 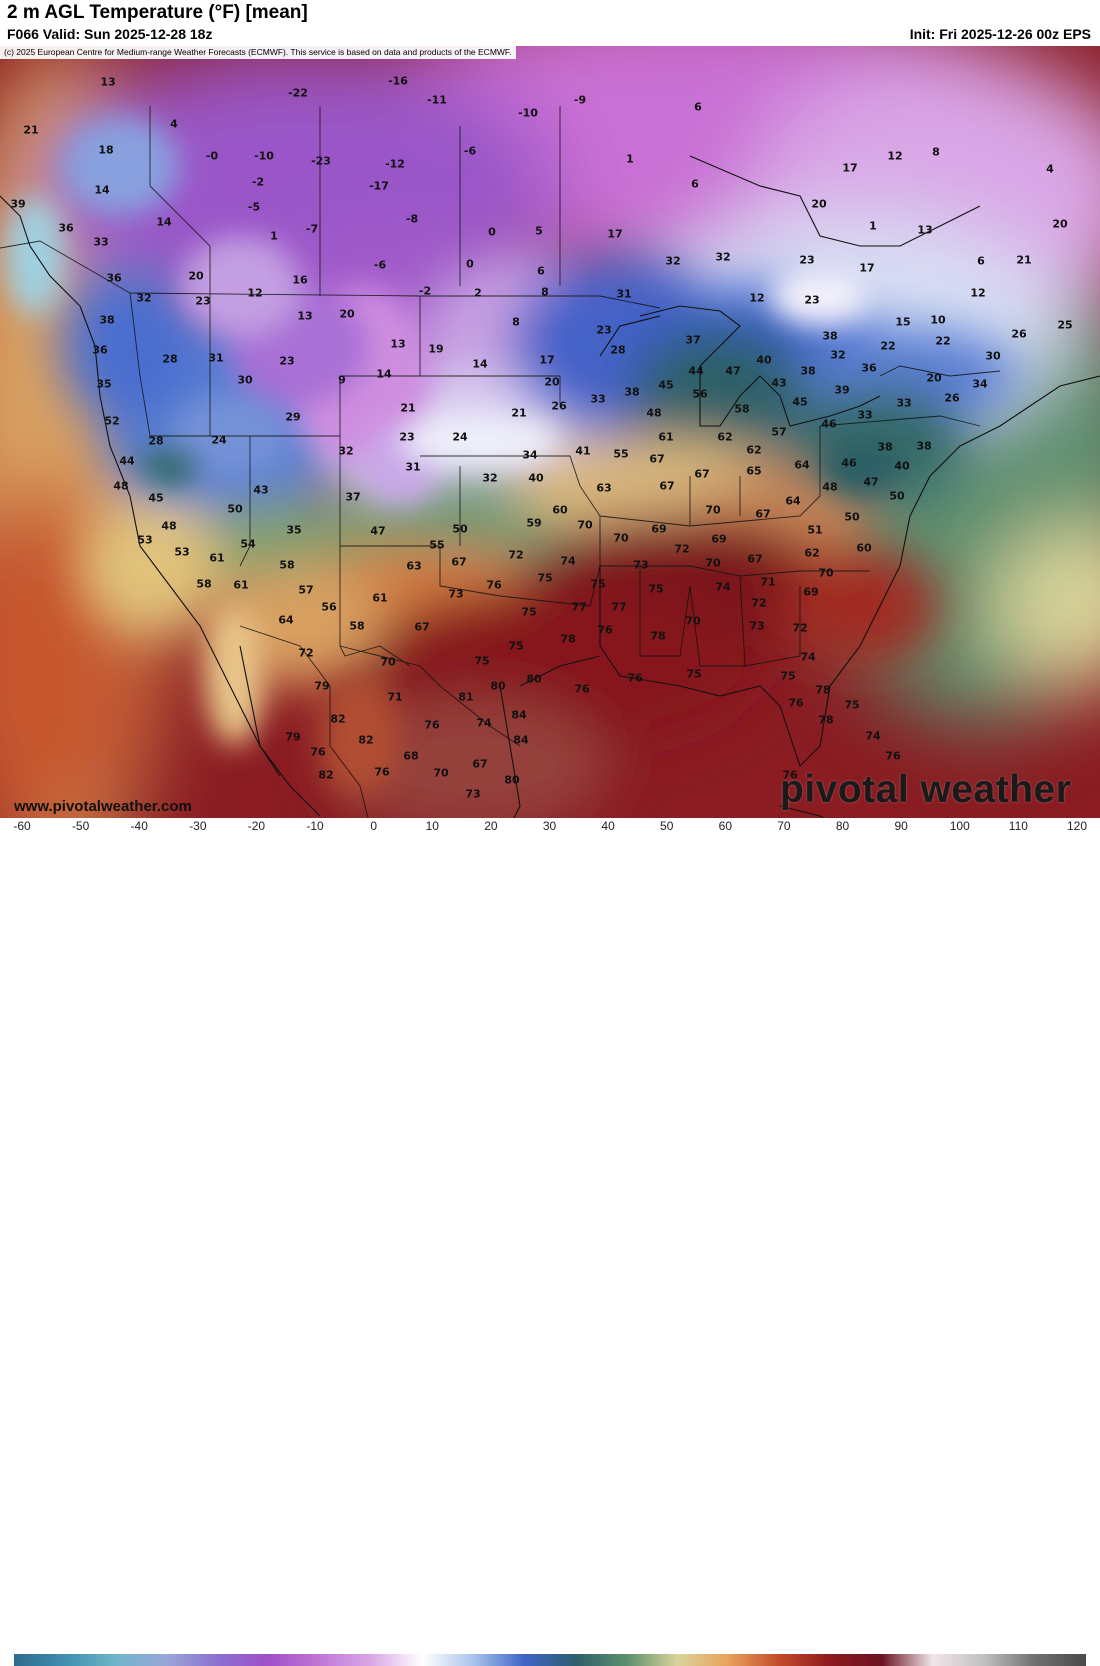 What do you see at coordinates (693, 621) in the screenshot?
I see `temperature-label: 70` at bounding box center [693, 621].